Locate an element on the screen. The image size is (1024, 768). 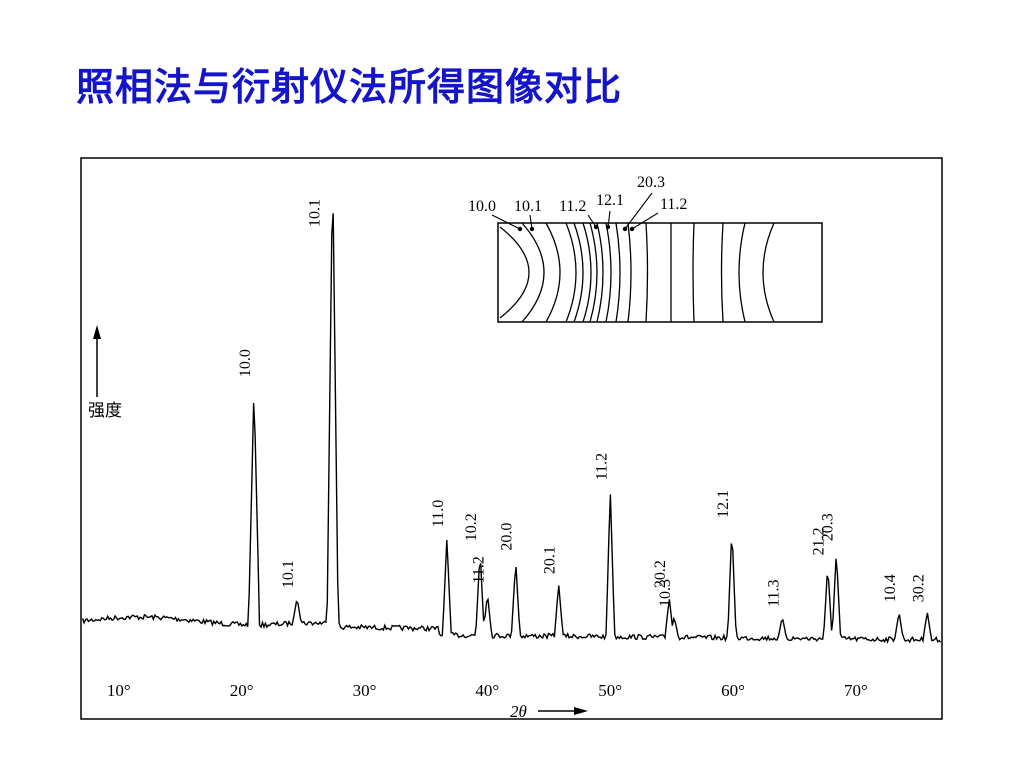
film-ring-labels: 10.0 10.1 11.2 12.1 20.3 11.2 is located at coordinates (577, 203).